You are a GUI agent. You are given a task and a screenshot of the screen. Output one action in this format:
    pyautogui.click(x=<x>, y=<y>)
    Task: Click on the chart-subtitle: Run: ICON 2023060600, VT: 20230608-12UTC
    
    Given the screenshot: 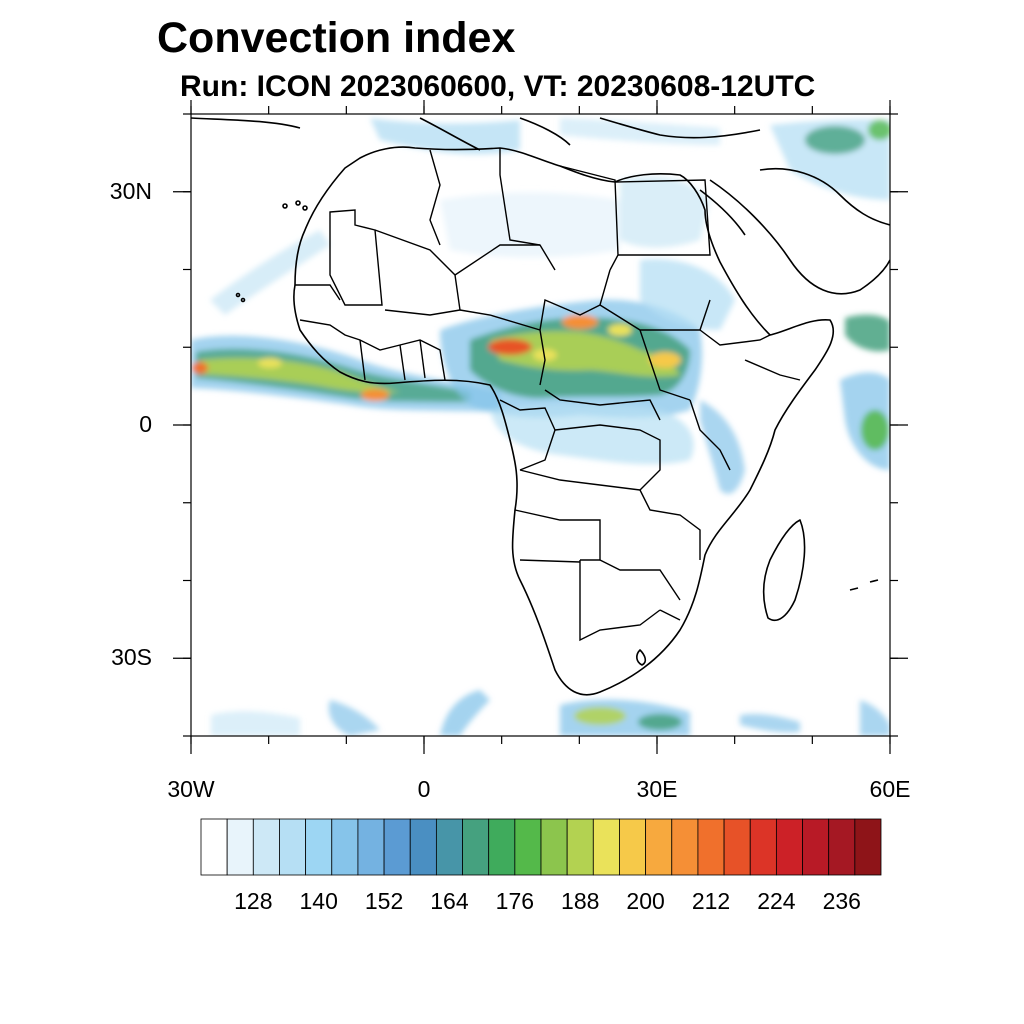 What is the action you would take?
    pyautogui.click(x=498, y=86)
    